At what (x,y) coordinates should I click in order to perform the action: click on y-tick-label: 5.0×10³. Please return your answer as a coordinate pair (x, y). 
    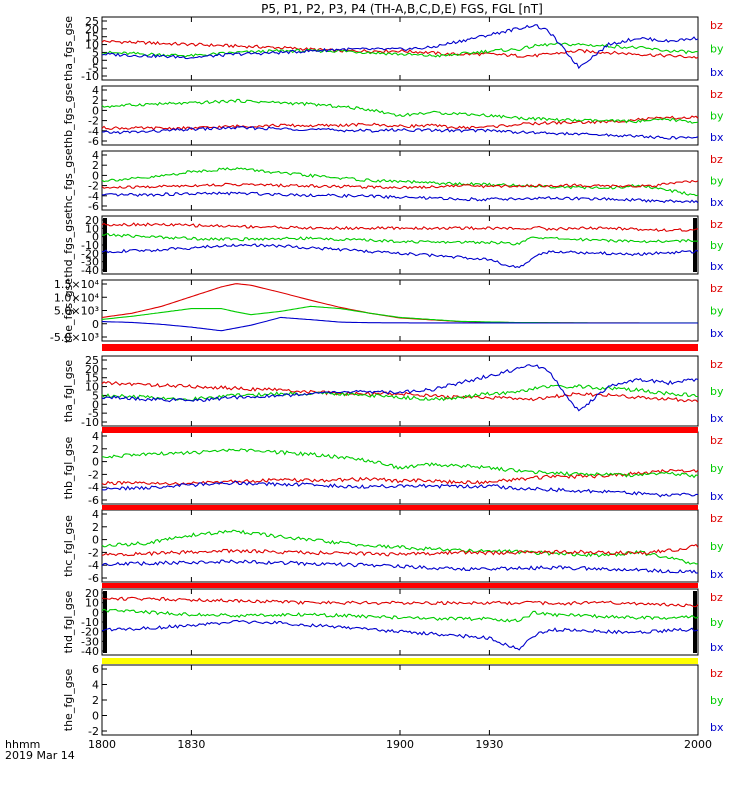
    Looking at the image, I should click on (76, 311).